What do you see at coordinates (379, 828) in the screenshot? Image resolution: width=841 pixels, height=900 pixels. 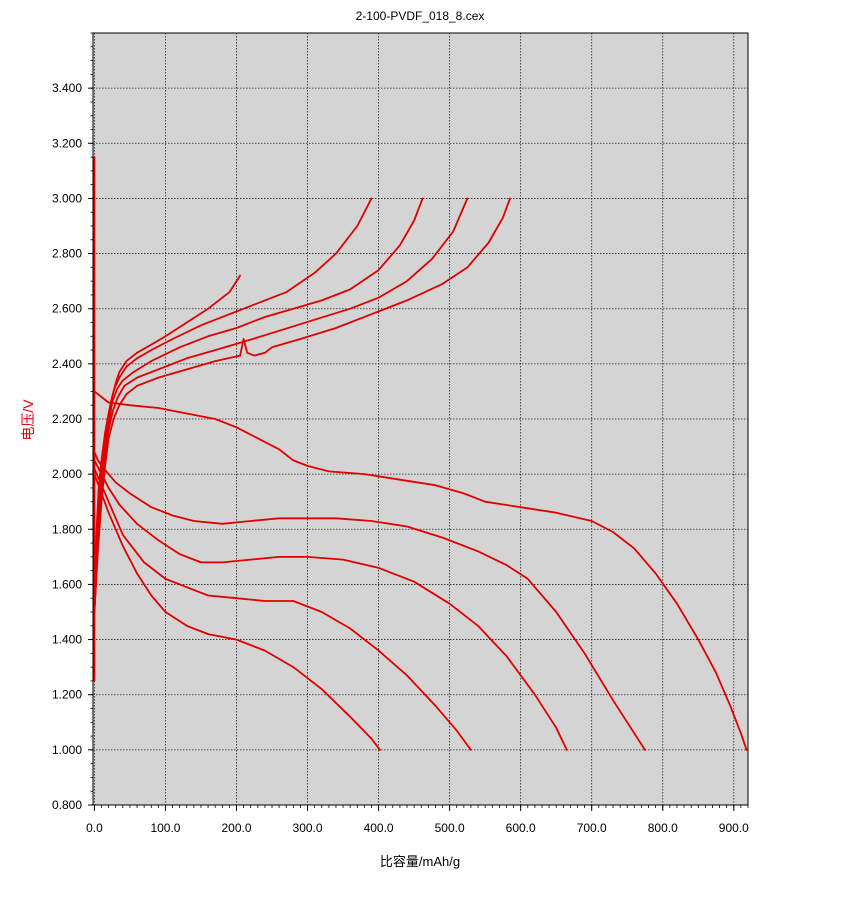 I see `x-tick-label: 400.0` at bounding box center [379, 828].